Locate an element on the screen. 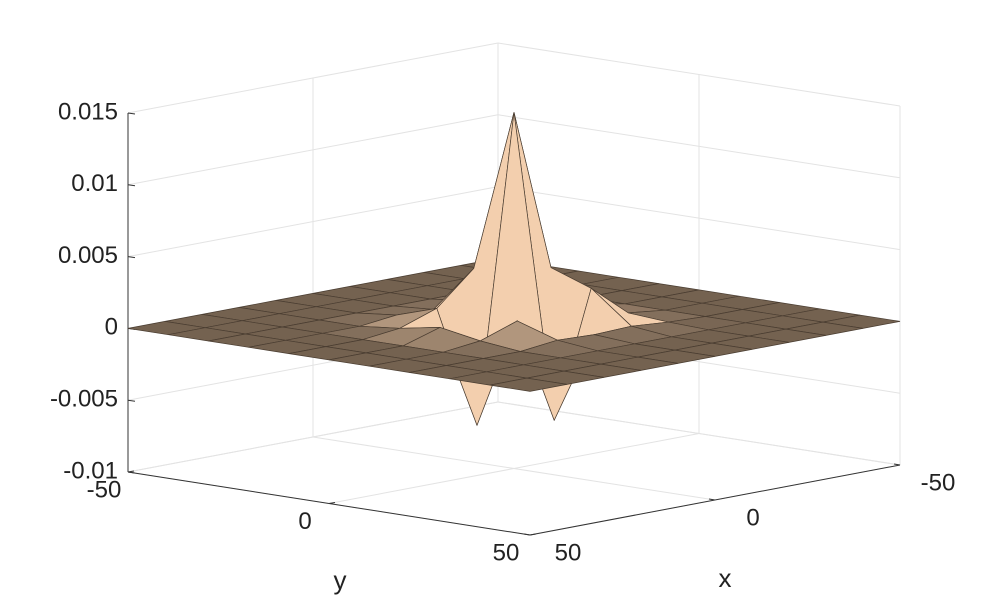 The height and width of the screenshot is (602, 996). y-axis-label: y is located at coordinates (340, 580).